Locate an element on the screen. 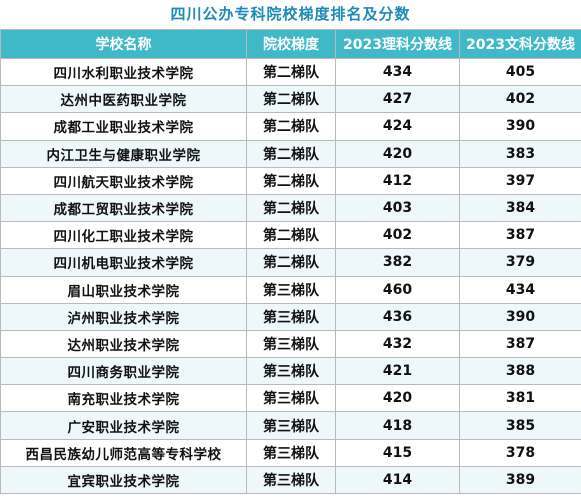 The height and width of the screenshot is (500, 581). table-row: 眉山职业技术学院 第三梯队 460 434 is located at coordinates (290, 289).